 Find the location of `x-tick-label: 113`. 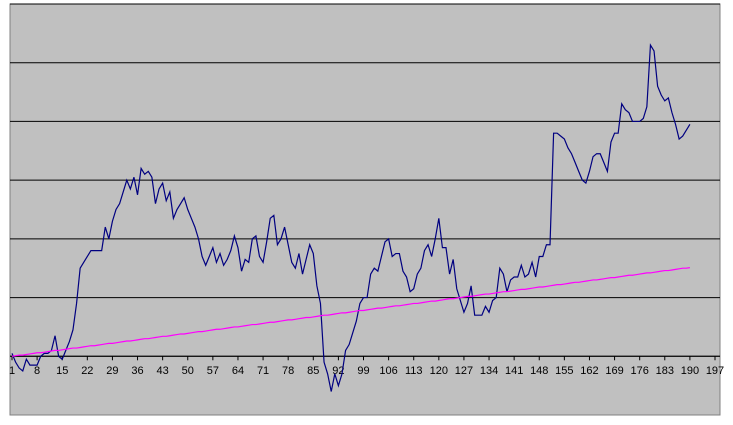

x-tick-label: 113 is located at coordinates (414, 371).